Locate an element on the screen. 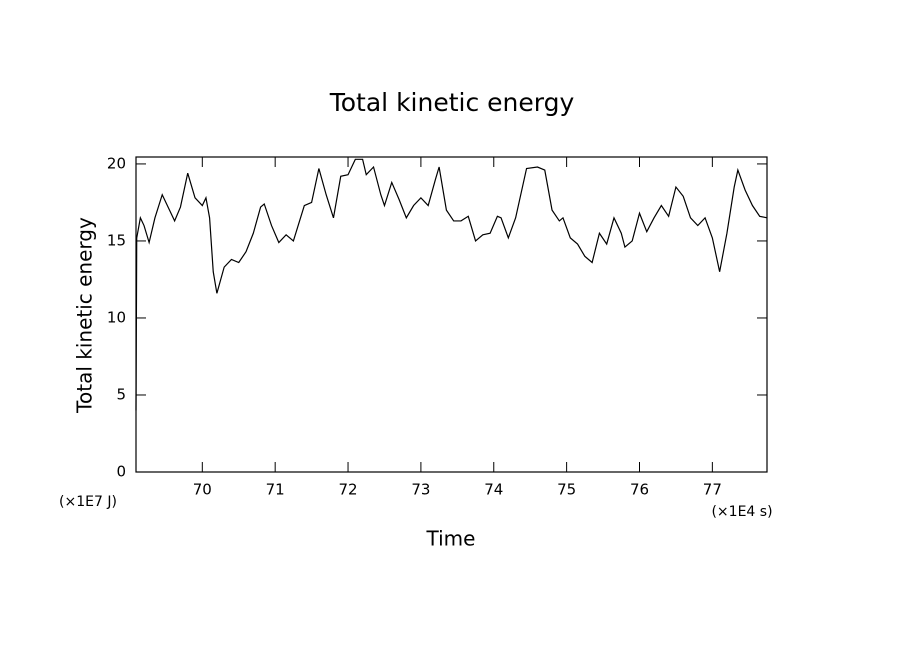 The image size is (904, 654). x-tick-label: 75 is located at coordinates (566, 490).